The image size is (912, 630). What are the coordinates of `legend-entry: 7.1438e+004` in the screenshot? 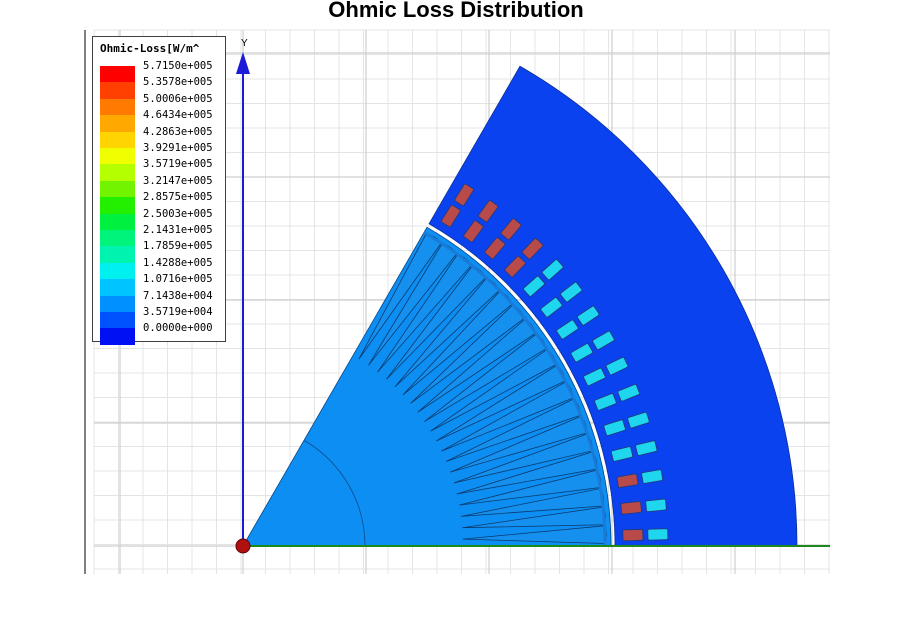 It's located at (160, 301).